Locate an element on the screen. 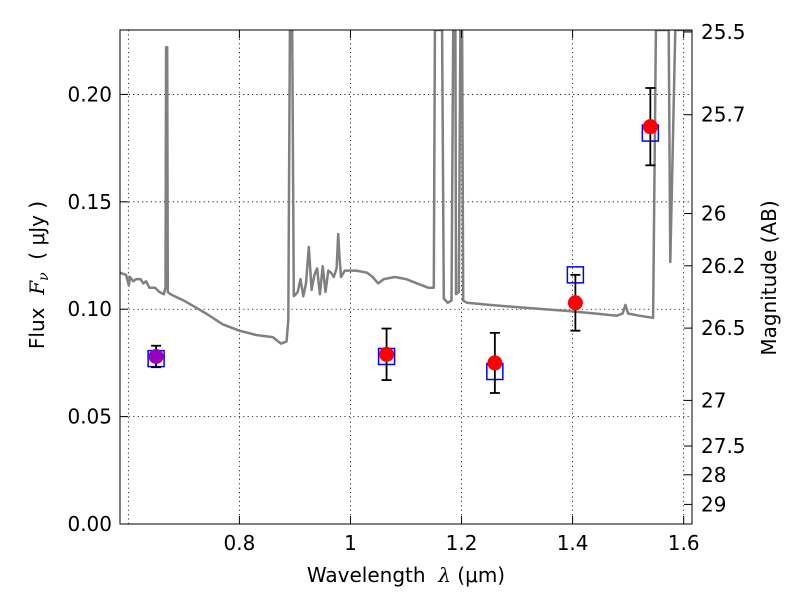 The image size is (800, 600). x-tick-label: 1.4 is located at coordinates (573, 543).